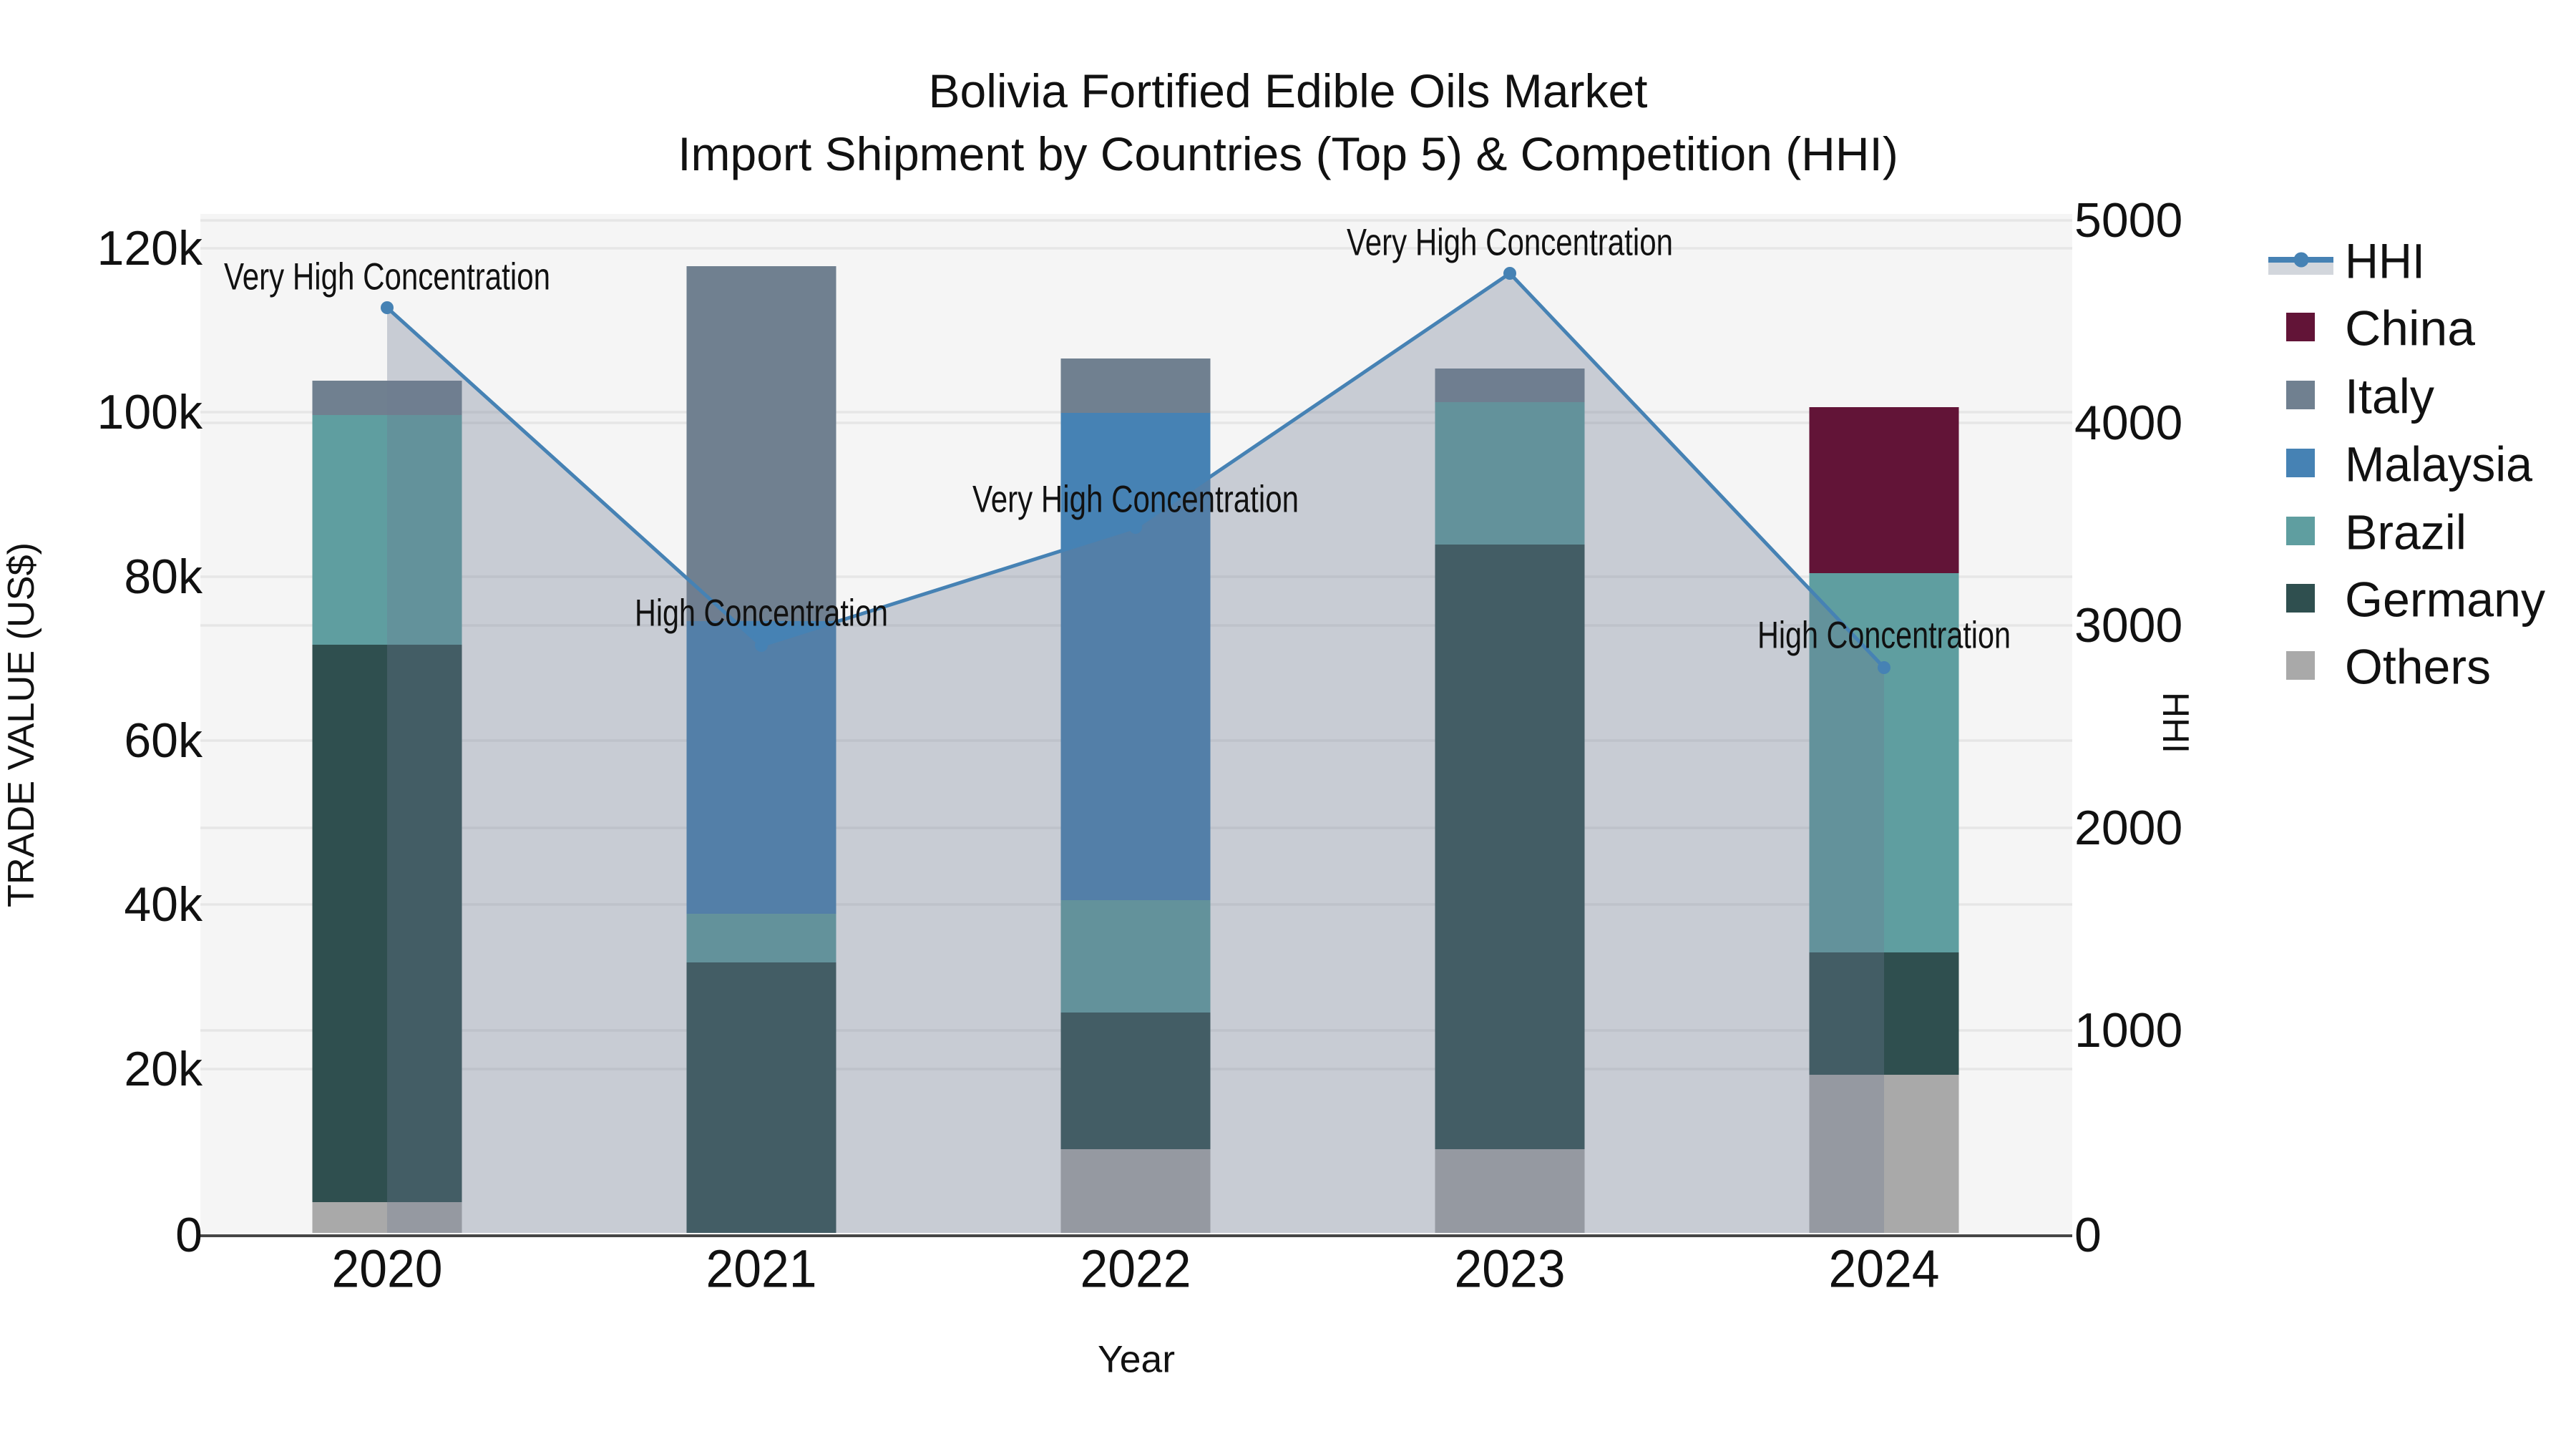 The width and height of the screenshot is (2576, 1449). What do you see at coordinates (163, 577) in the screenshot?
I see `svg-text: 80k` at bounding box center [163, 577].